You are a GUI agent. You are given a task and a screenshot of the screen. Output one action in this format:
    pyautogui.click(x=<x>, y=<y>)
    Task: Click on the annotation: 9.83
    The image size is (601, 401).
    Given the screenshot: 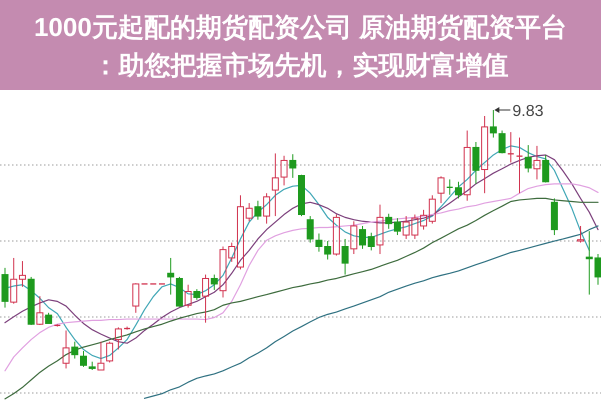 What is the action you would take?
    pyautogui.click(x=528, y=111)
    